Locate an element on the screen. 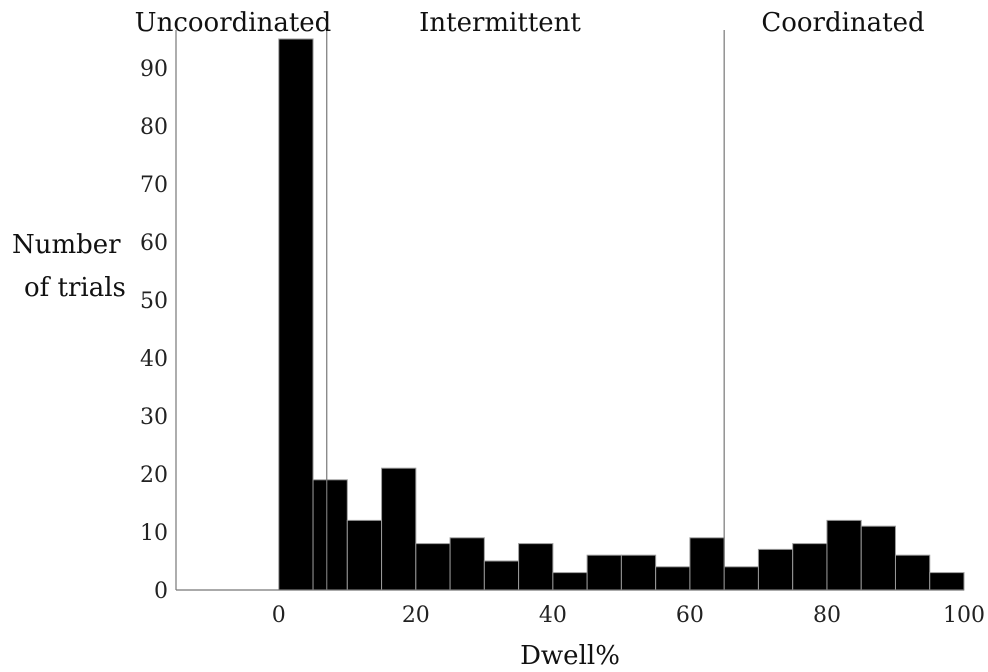 The image size is (988, 672). y-tick-label: 30 is located at coordinates (154, 417).